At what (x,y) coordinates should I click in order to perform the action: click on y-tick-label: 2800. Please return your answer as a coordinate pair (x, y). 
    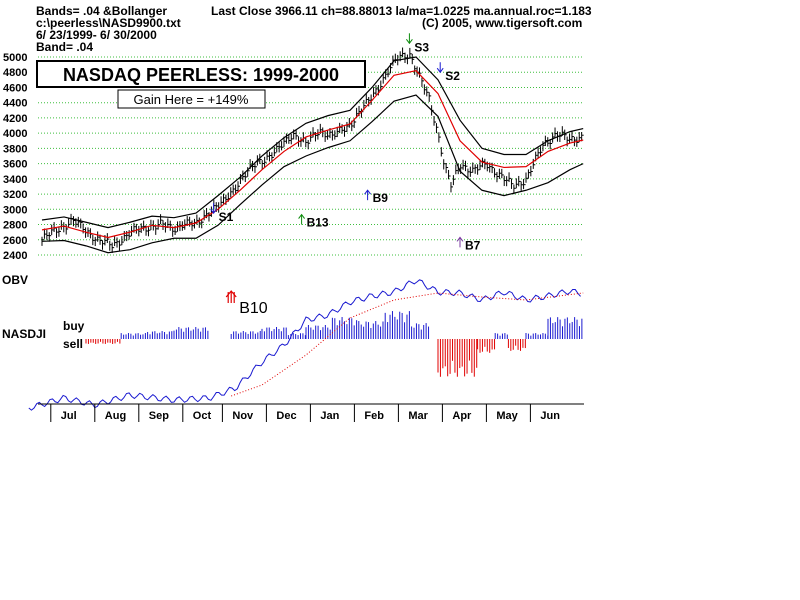
    Looking at the image, I should click on (15, 226).